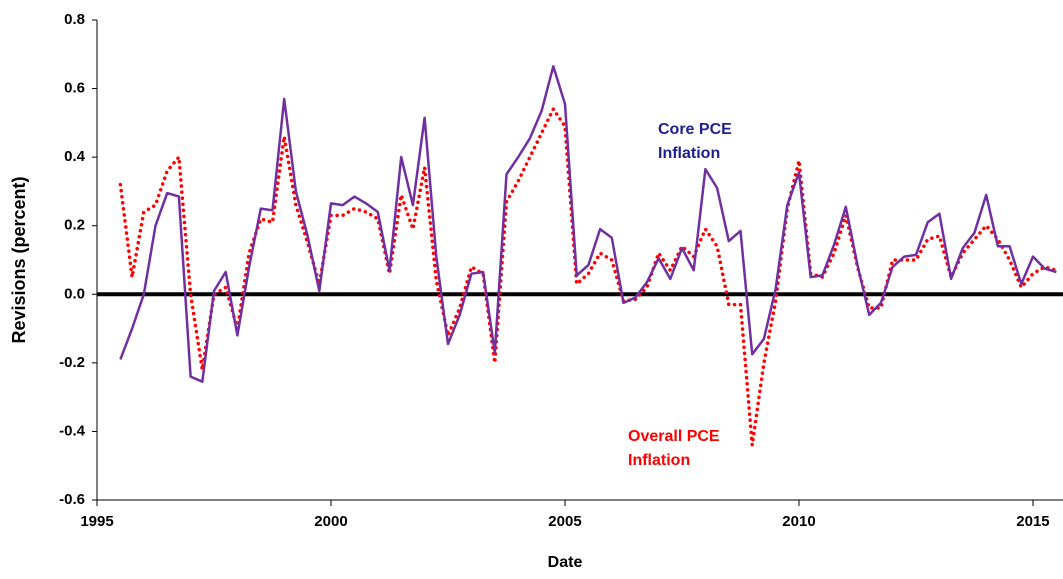  What do you see at coordinates (72, 362) in the screenshot?
I see `y-tick-label: -0.2` at bounding box center [72, 362].